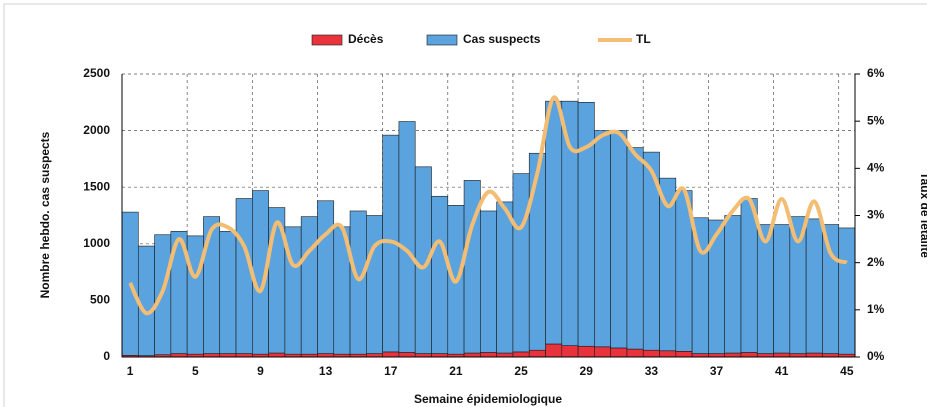 The width and height of the screenshot is (927, 407). What do you see at coordinates (260, 371) in the screenshot?
I see `x-tick-label: 9` at bounding box center [260, 371].